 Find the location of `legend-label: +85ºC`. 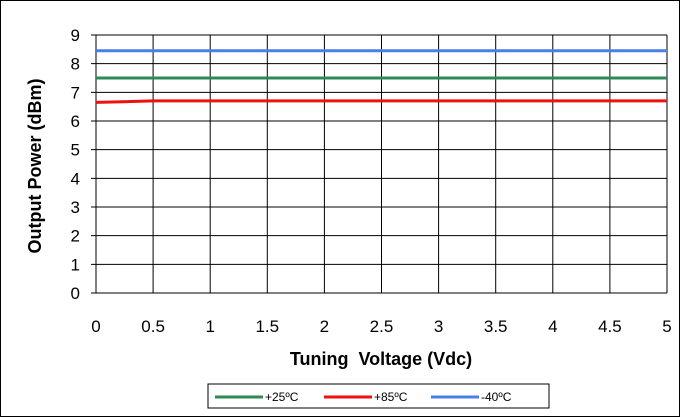

legend-label: +85ºC is located at coordinates (391, 397).